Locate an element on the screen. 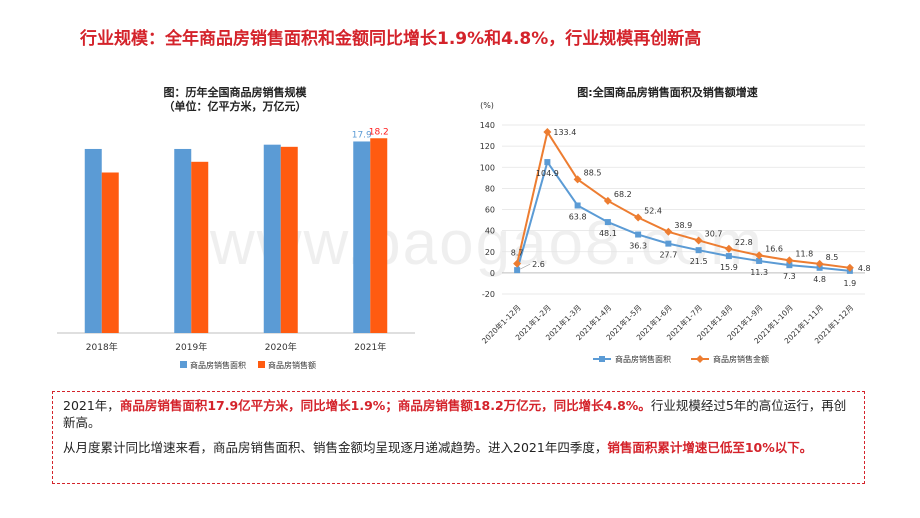  data-label: 8.5 is located at coordinates (832, 257).